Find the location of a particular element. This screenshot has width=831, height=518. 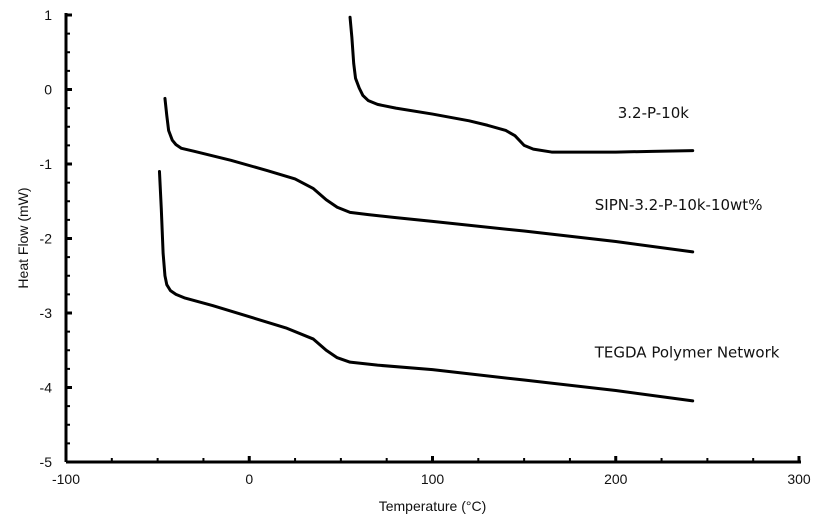

y-tick-label: -4 is located at coordinates (46, 388).